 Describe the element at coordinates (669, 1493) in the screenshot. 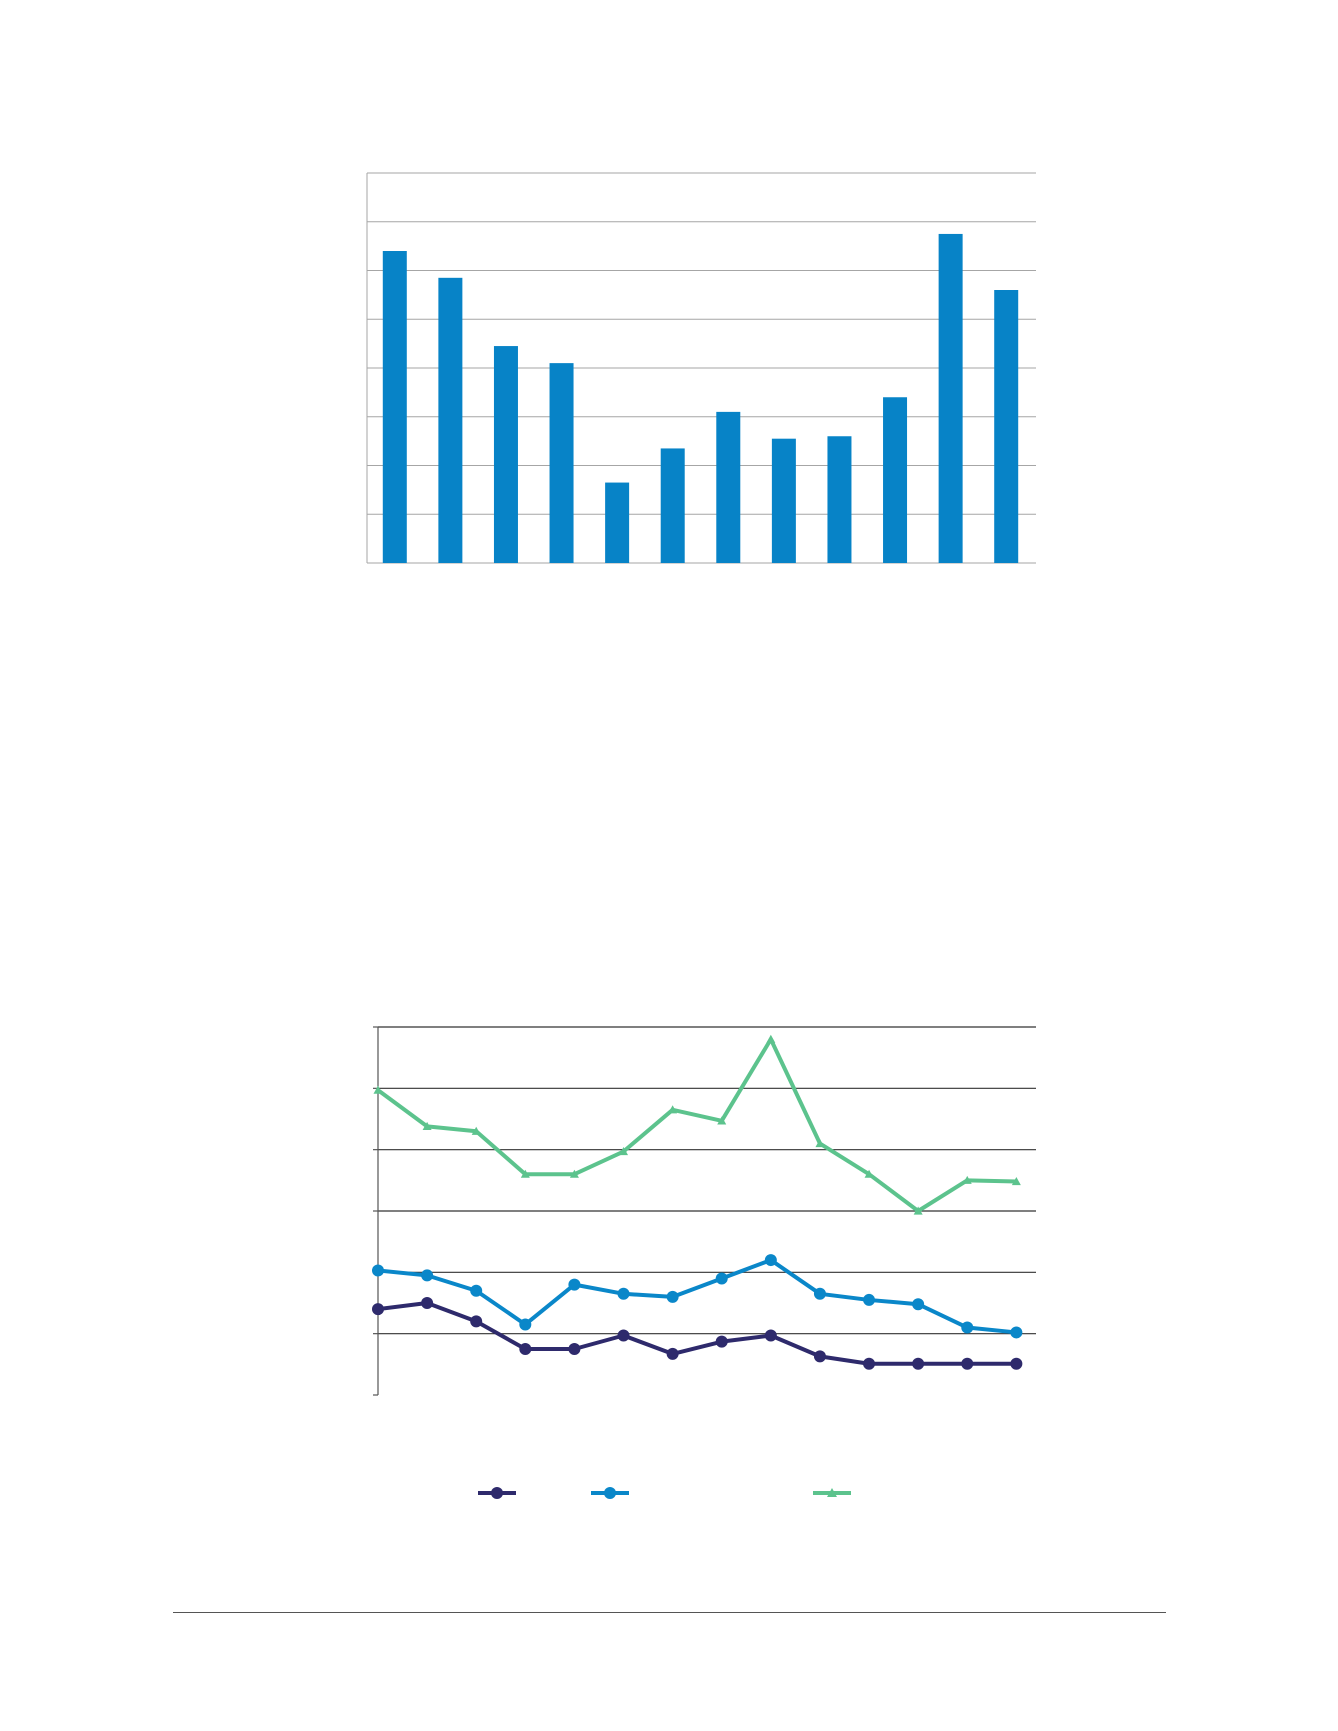

I see `line-chart-legend` at that location.